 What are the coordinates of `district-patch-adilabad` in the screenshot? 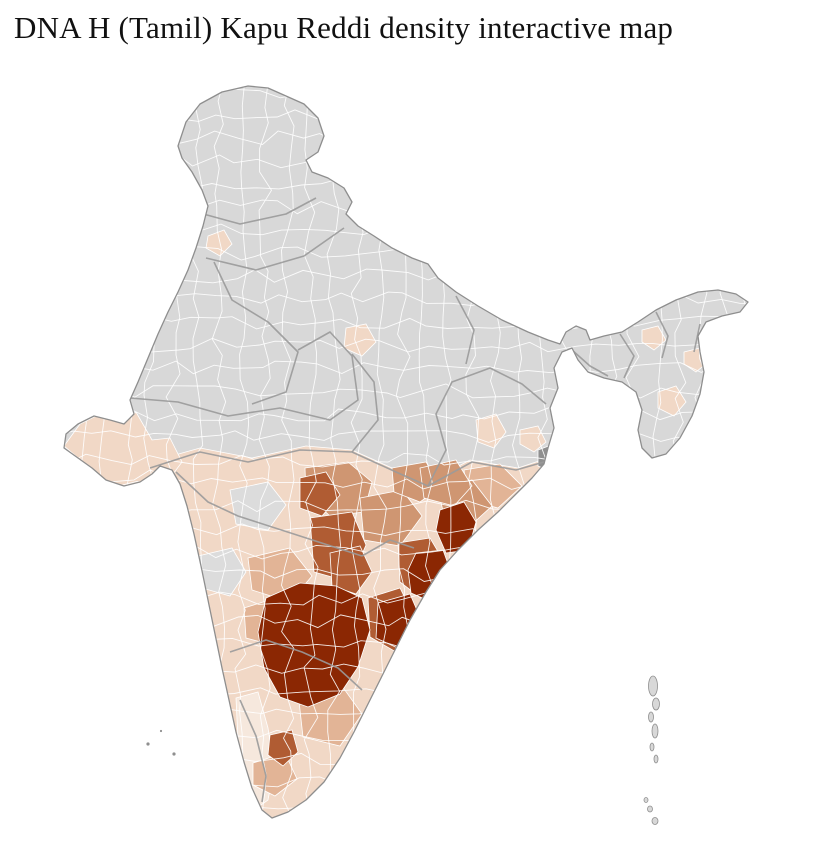 It's located at (320, 494).